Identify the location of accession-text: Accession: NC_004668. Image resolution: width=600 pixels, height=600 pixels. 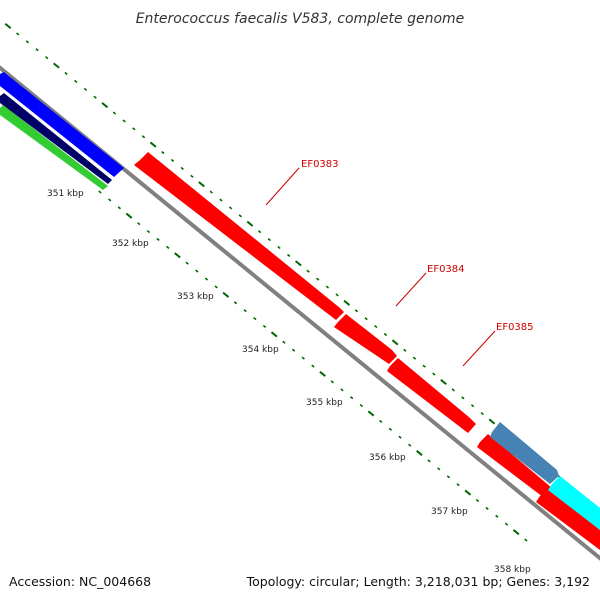
(80, 581).